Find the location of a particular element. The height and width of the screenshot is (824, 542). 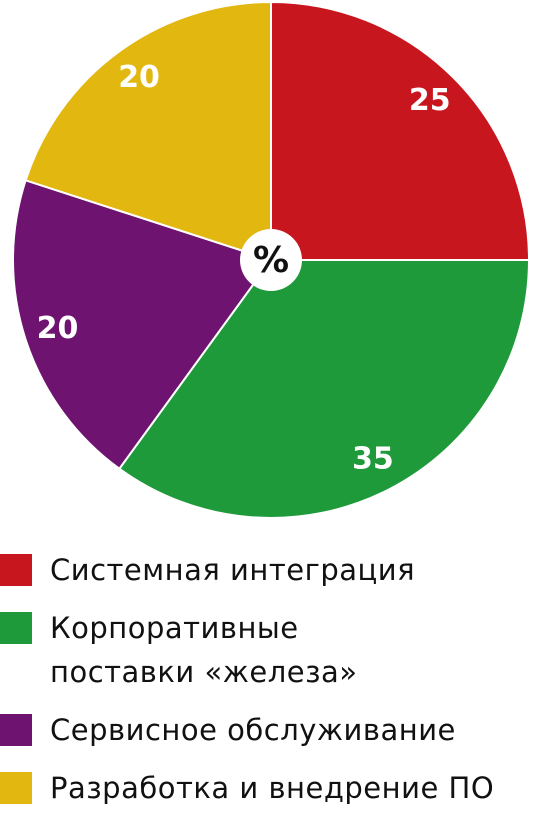

legend-label: Системная интеграция is located at coordinates (233, 570).